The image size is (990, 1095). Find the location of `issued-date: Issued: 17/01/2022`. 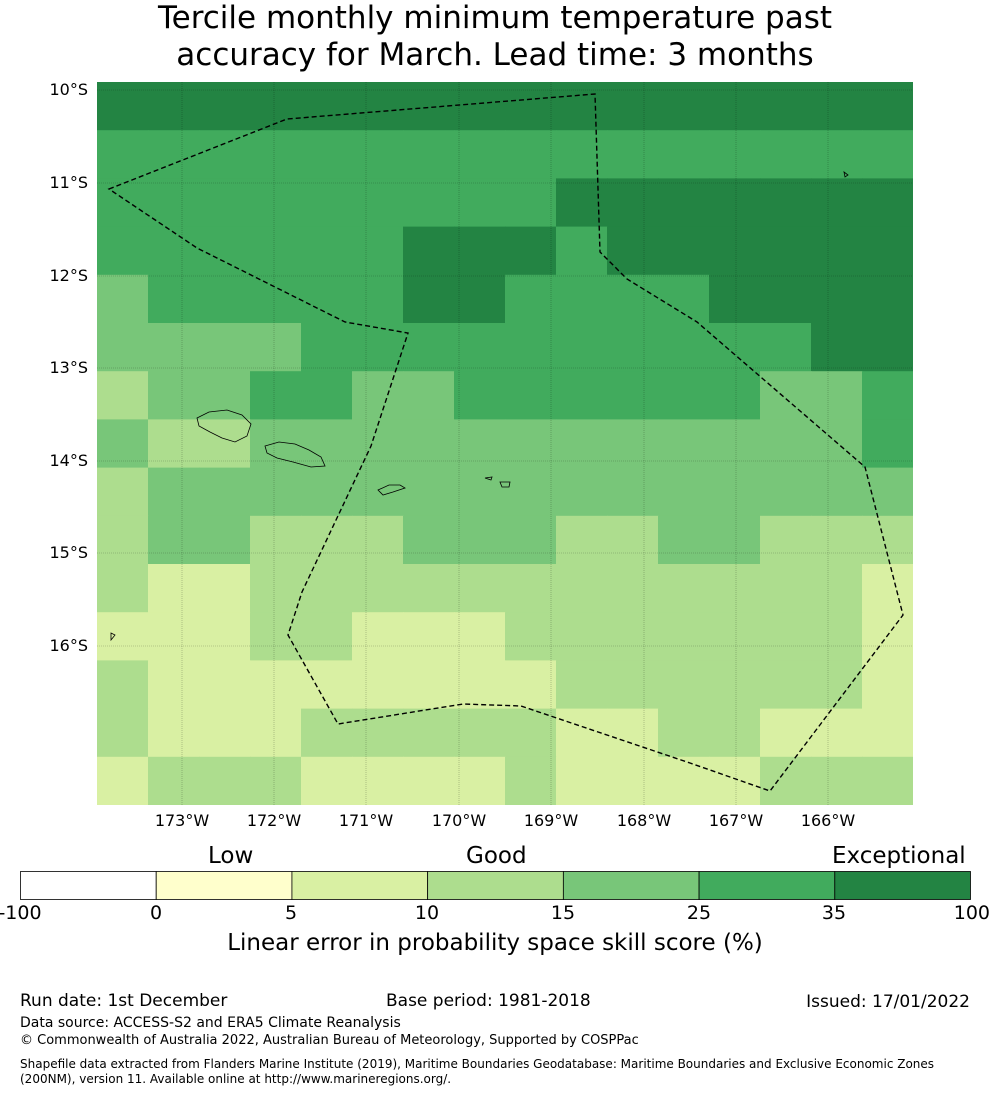

issued-date: Issued: 17/01/2022 is located at coordinates (888, 1002).